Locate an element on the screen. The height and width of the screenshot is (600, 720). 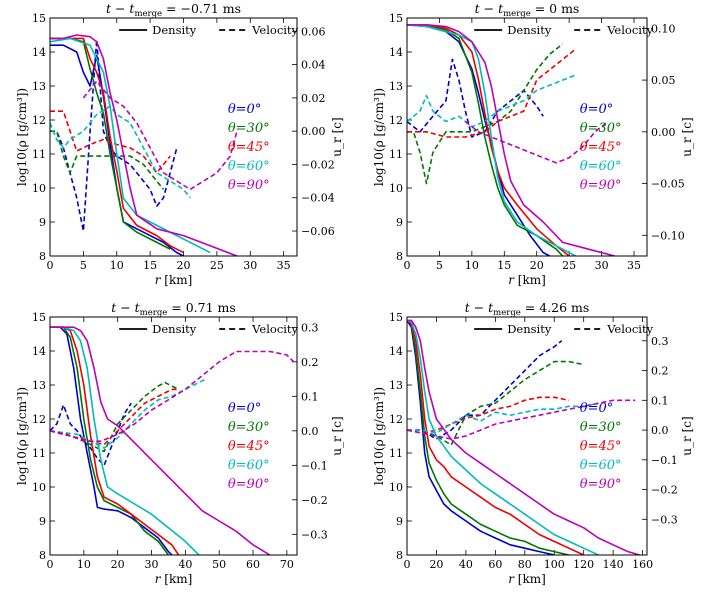
x-tick-label: 40 is located at coordinates (185, 564).